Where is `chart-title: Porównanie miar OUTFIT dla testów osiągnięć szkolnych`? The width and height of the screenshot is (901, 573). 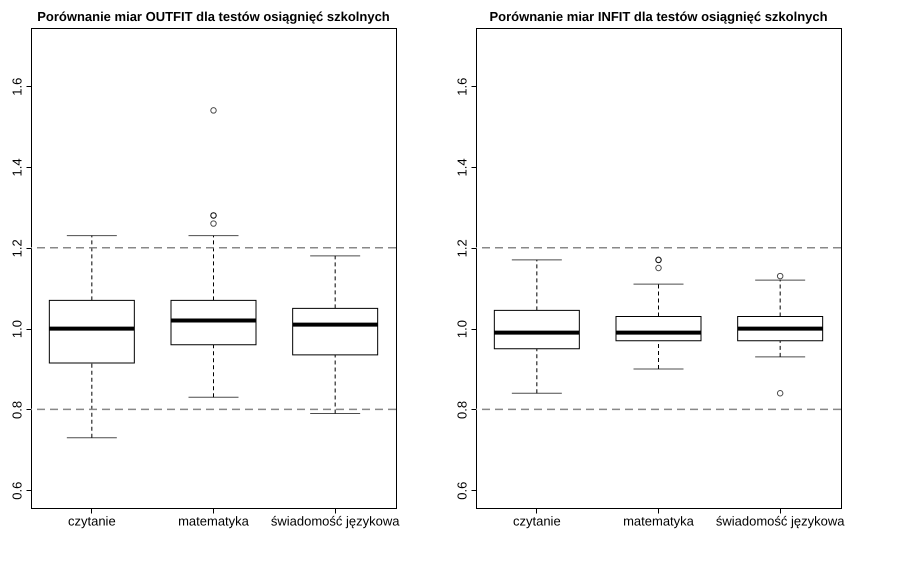 chart-title: Porównanie miar OUTFIT dla testów osiągnięć szkolnych is located at coordinates (213, 16).